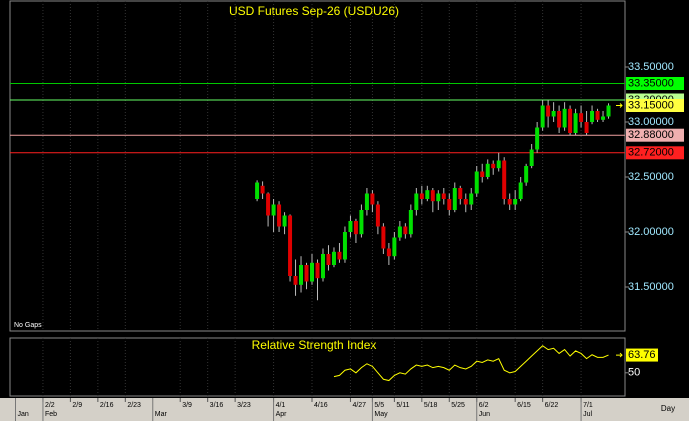  What do you see at coordinates (379, 405) in the screenshot?
I see `x-tick-label: 5/5` at bounding box center [379, 405].